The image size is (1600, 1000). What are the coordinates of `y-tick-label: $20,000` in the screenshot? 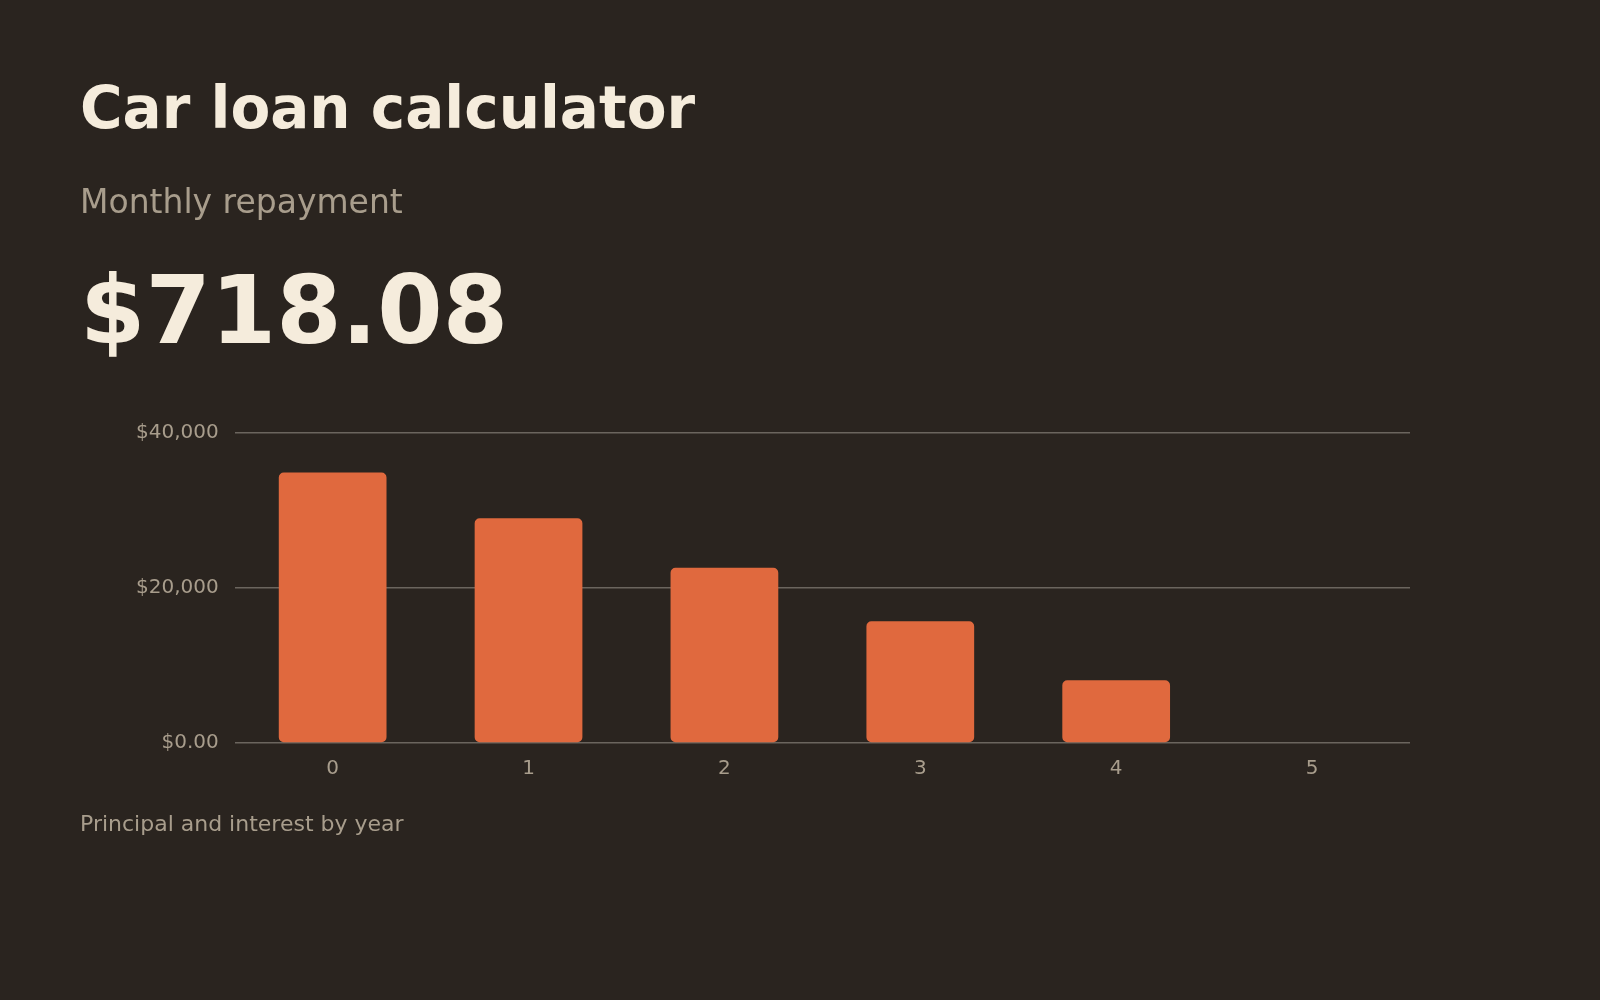 It's located at (177, 586).